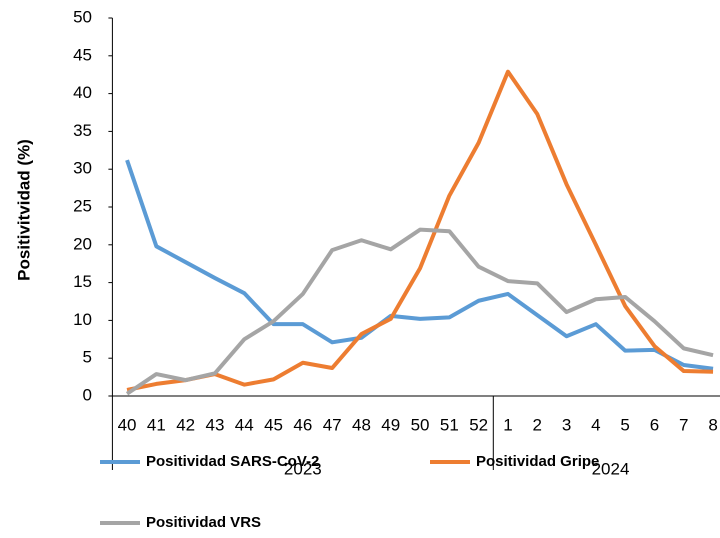 Image resolution: width=720 pixels, height=538 pixels. What do you see at coordinates (303, 468) in the screenshot?
I see `group-label: 2023` at bounding box center [303, 468].